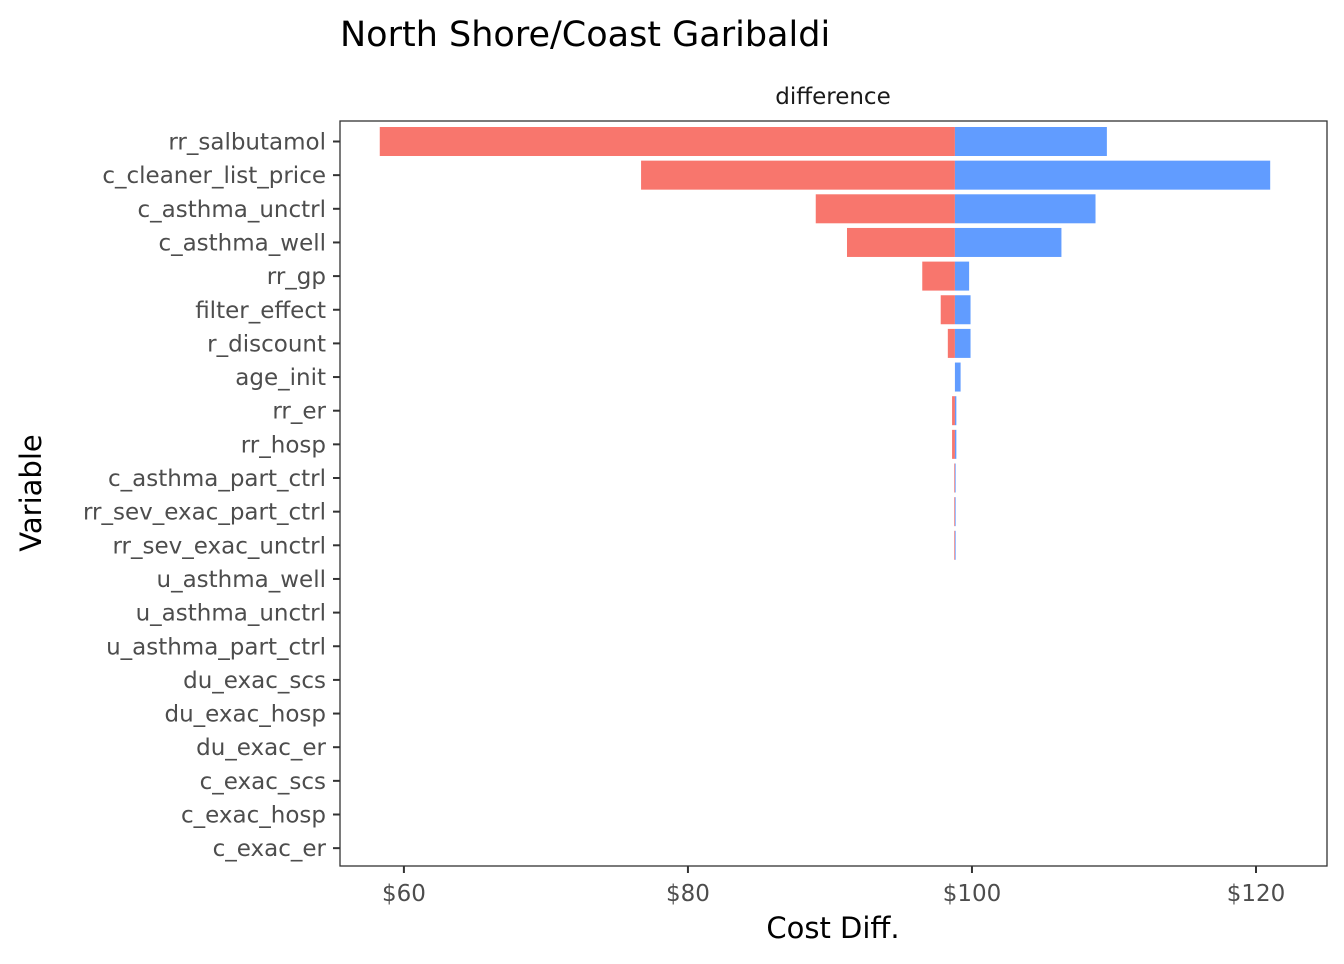 Image resolution: width=1344 pixels, height=964 pixels. I want to click on bar-low-rr_salbutamol, so click(667, 141).